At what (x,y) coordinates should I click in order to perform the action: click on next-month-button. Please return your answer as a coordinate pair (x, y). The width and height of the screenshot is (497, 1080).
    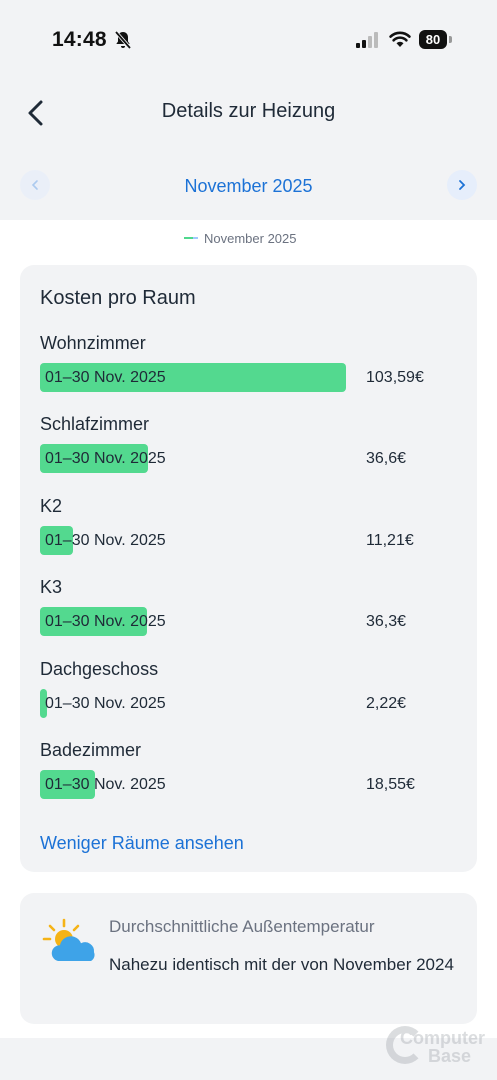
    Looking at the image, I should click on (462, 185).